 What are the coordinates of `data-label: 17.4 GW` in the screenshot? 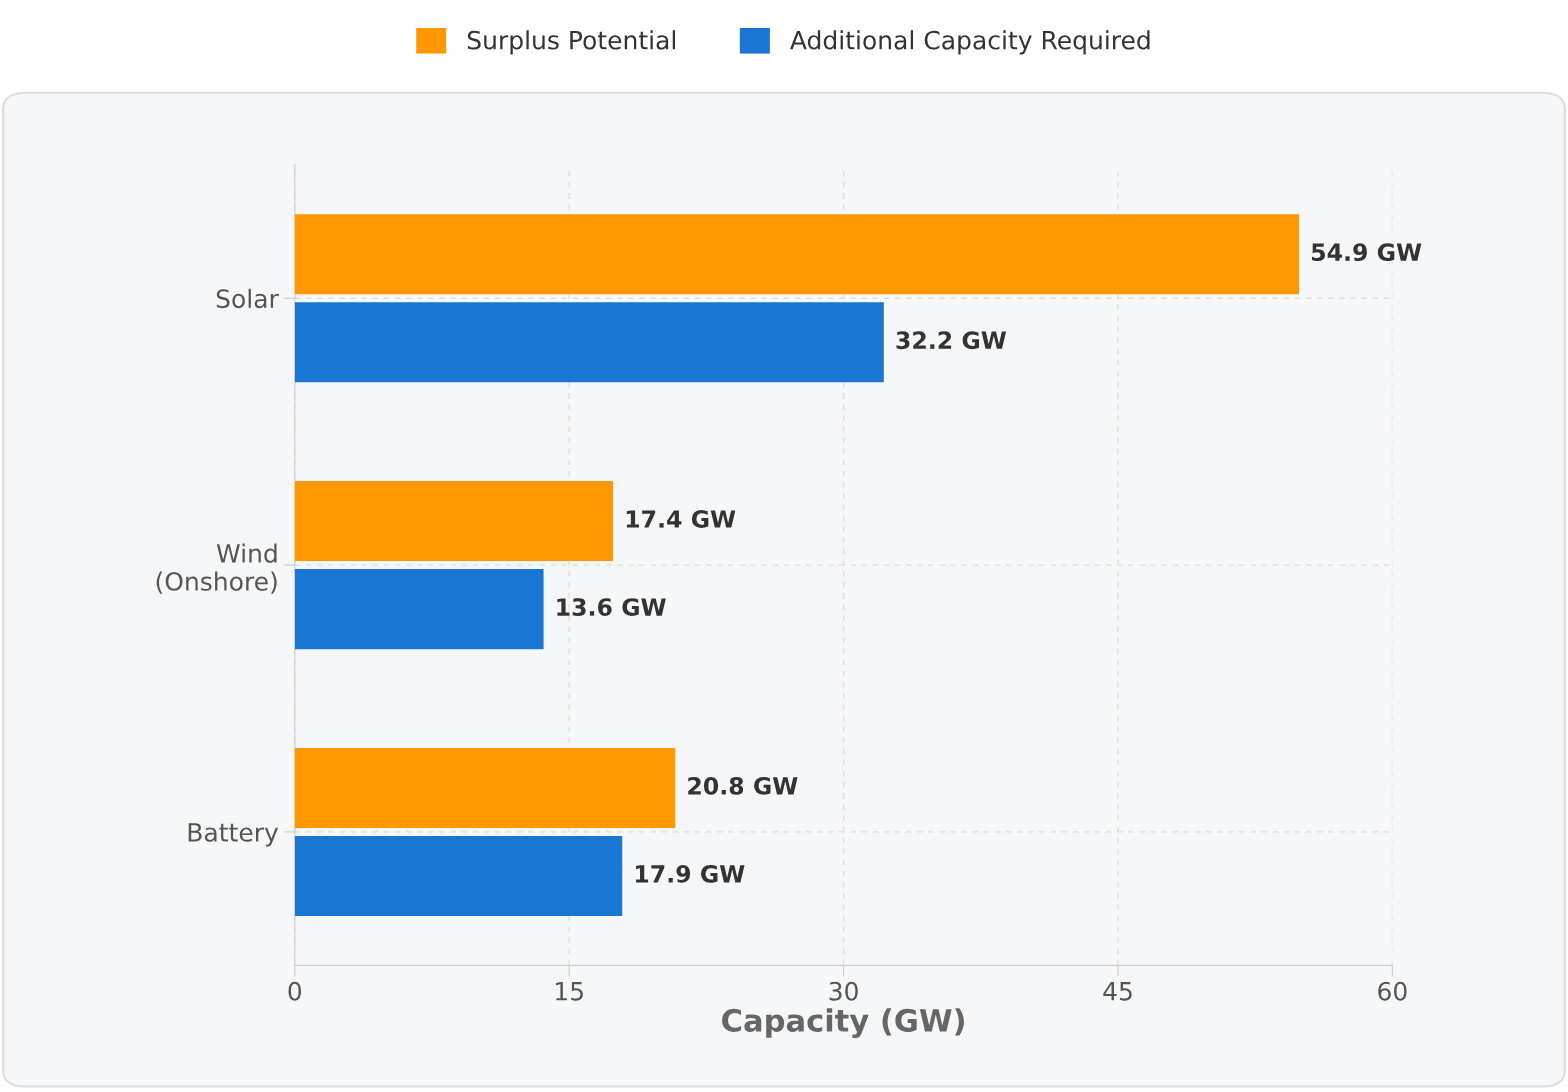 It's located at (681, 519).